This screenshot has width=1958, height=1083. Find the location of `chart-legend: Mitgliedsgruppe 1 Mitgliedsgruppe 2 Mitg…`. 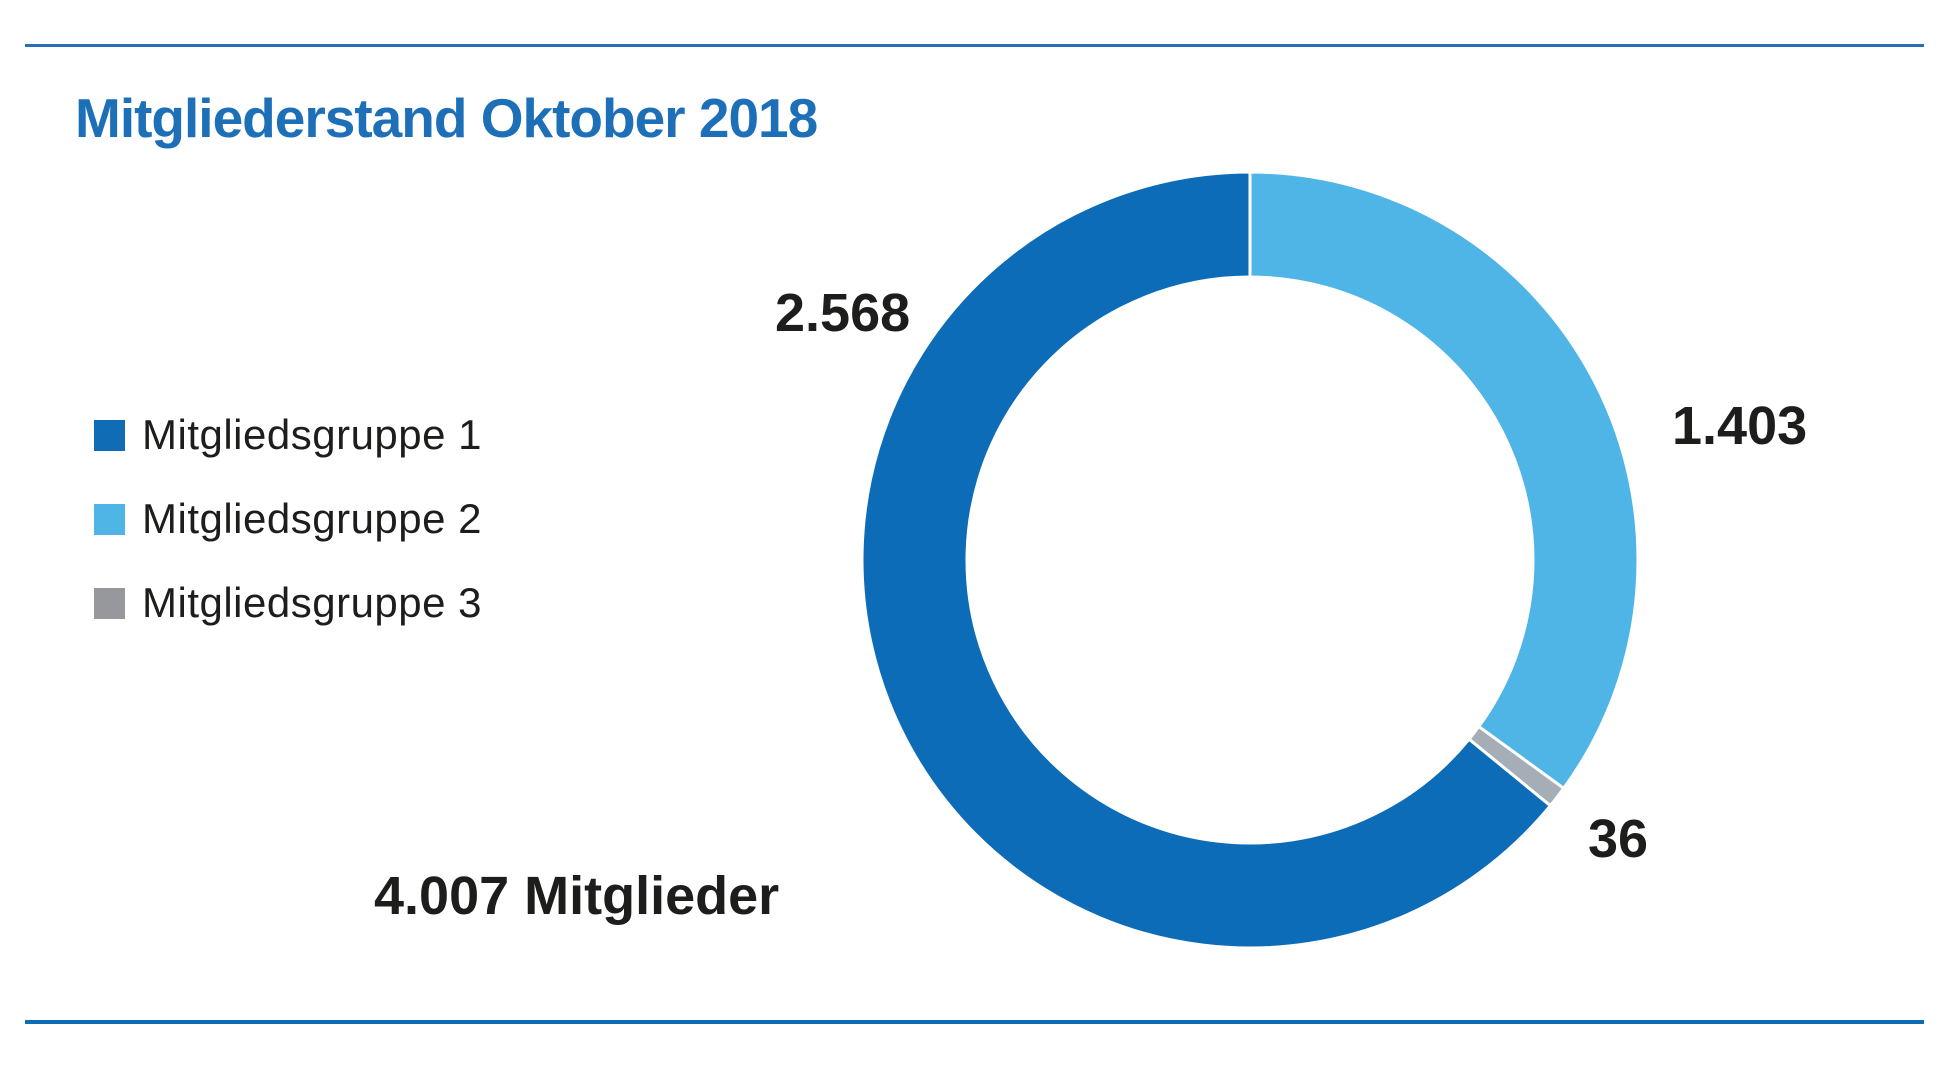

chart-legend: Mitgliedsgruppe 1 Mitgliedsgruppe 2 Mitg… is located at coordinates (288, 519).